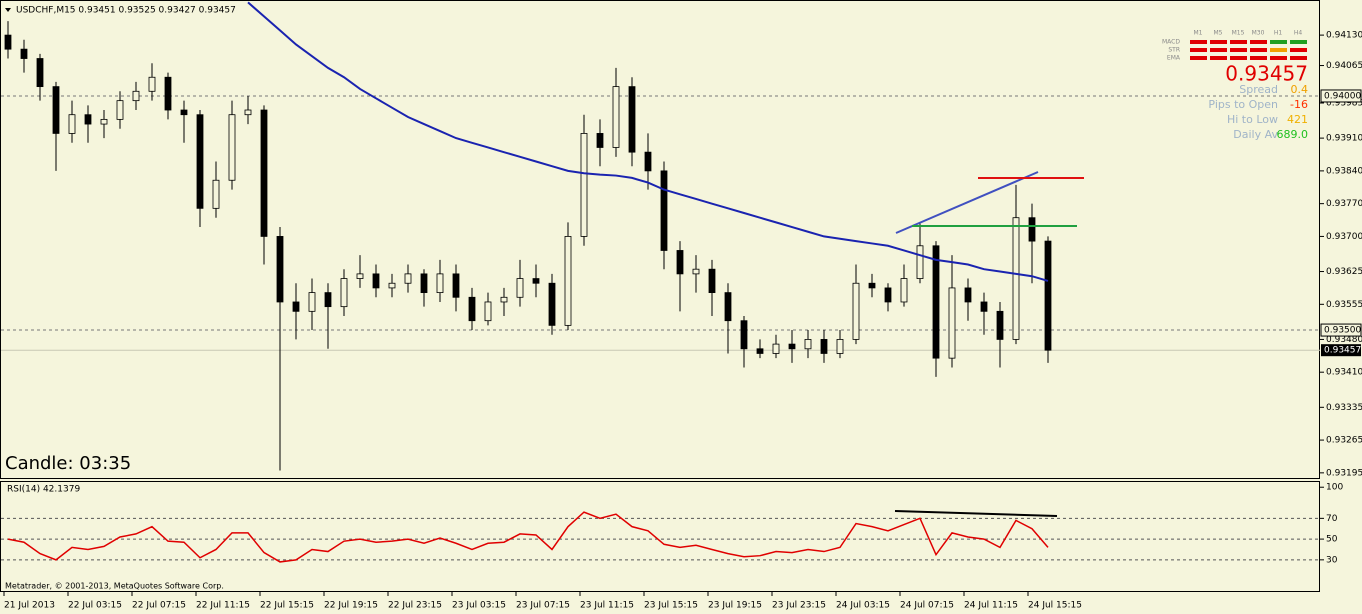  I want to click on x-tick-label: 24 Jul 15:15, so click(1055, 606).